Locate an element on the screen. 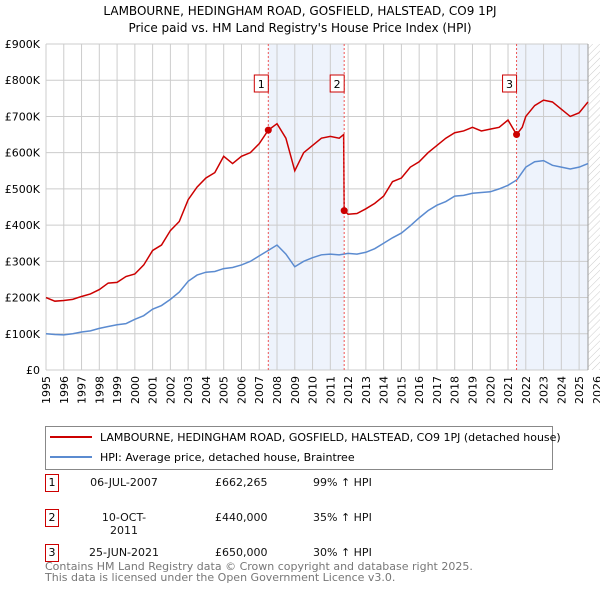 This screenshot has width=600, height=590. x-tick-label: 2024 is located at coordinates (561, 390).